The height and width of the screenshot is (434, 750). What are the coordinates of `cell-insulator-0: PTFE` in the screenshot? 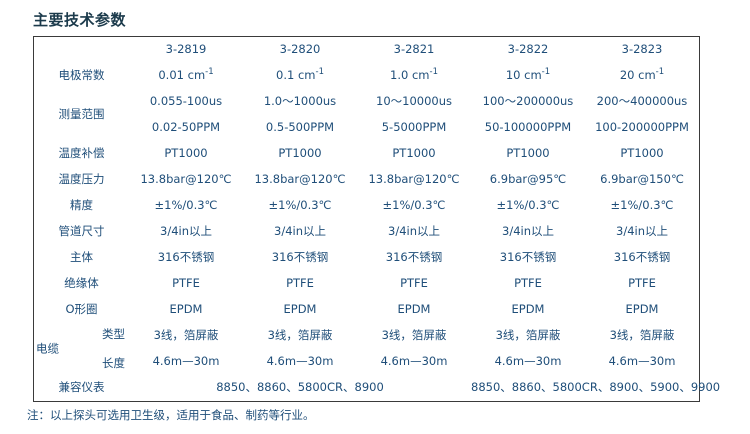 It's located at (186, 283).